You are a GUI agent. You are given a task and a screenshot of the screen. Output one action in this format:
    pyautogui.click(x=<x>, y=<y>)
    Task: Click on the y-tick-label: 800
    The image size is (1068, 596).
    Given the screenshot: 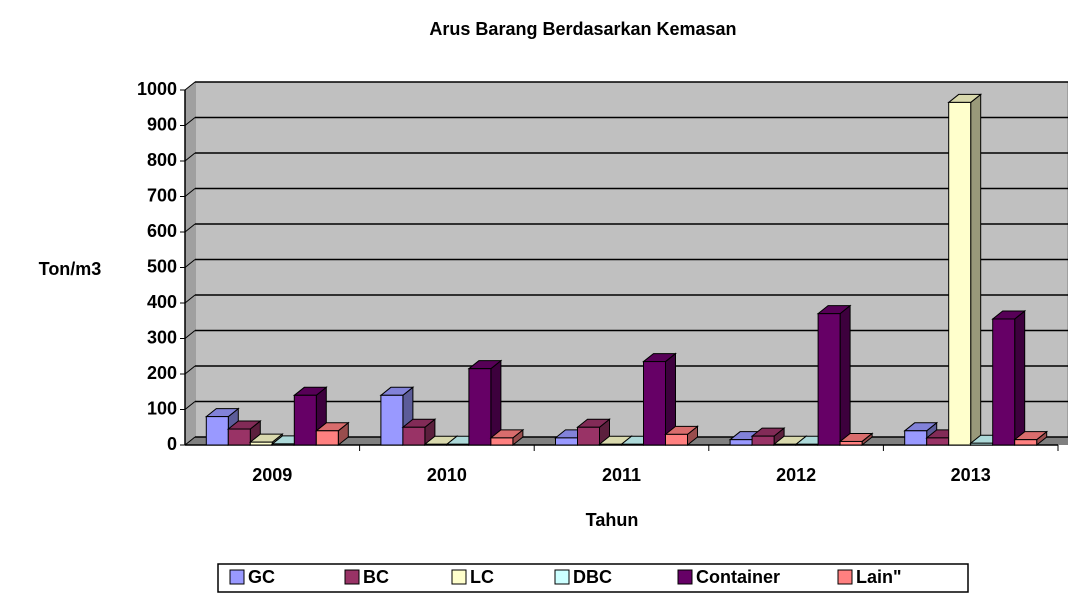 What is the action you would take?
    pyautogui.click(x=162, y=160)
    